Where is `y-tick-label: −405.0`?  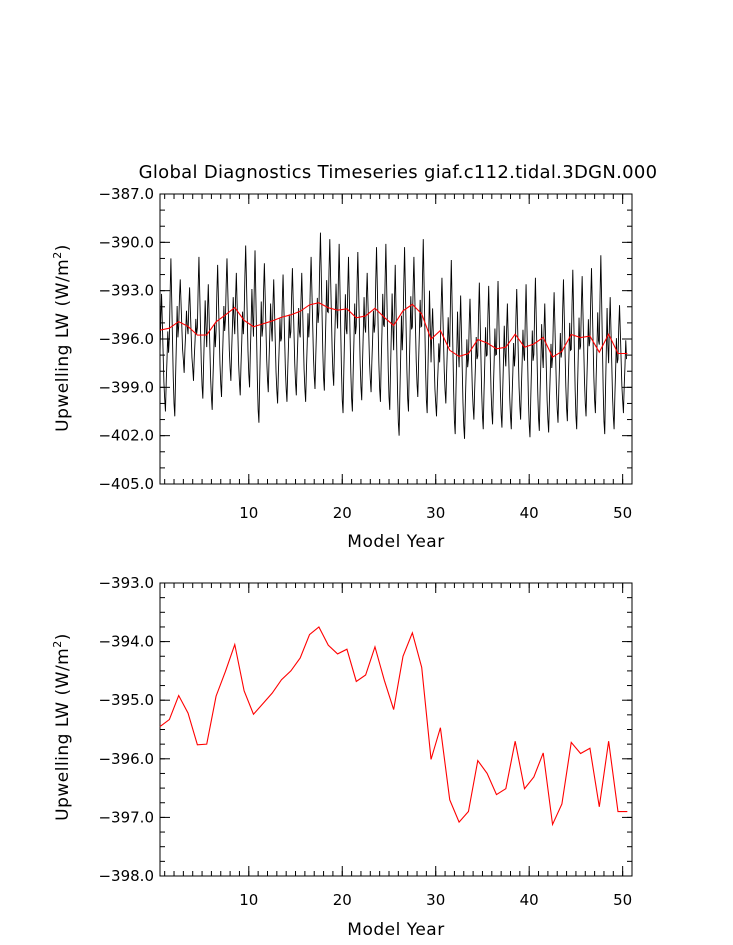 y-tick-label: −405.0 is located at coordinates (126, 484).